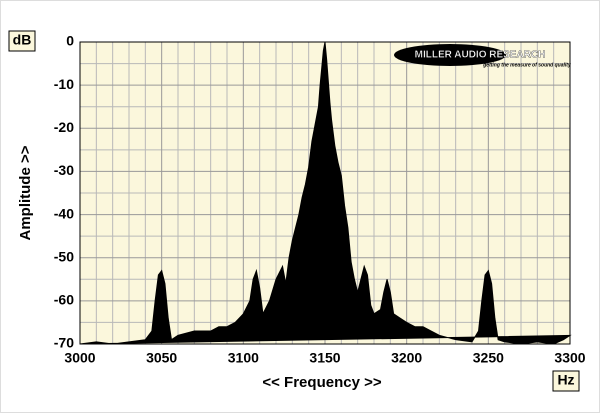 This screenshot has height=413, width=600. Describe the element at coordinates (569, 358) in the screenshot. I see `x-tick-label: 3300` at that location.